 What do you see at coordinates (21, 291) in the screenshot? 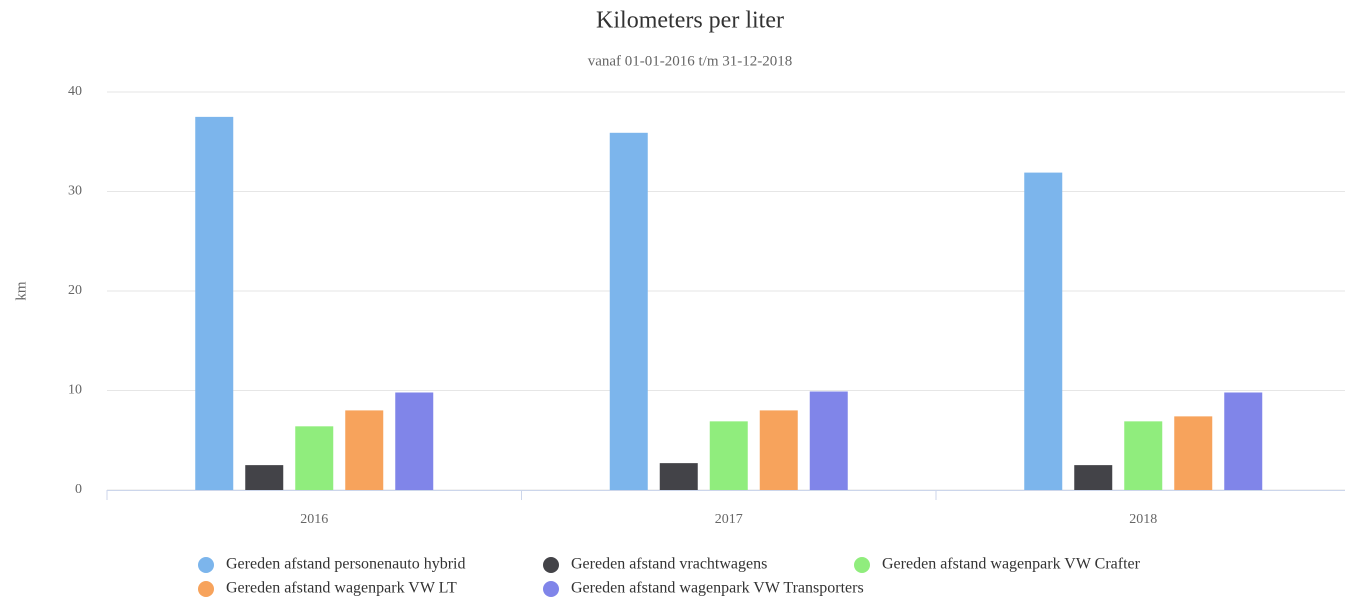
I see `y-axis-label: km` at bounding box center [21, 291].